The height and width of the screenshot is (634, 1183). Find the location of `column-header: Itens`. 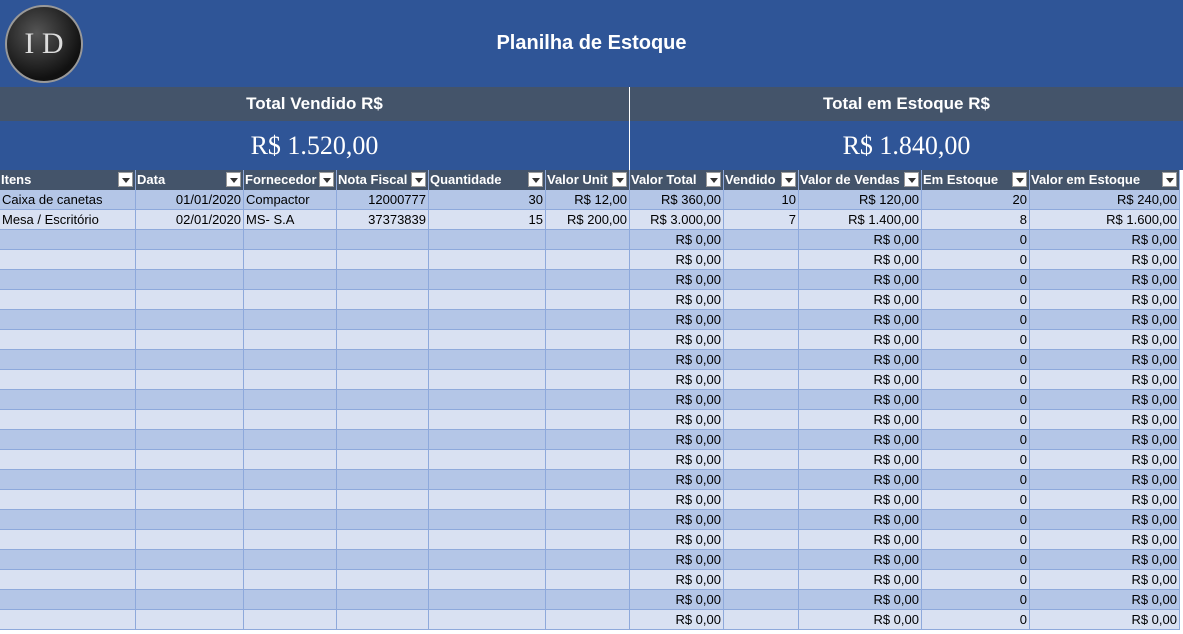

column-header: Itens is located at coordinates (68, 180).